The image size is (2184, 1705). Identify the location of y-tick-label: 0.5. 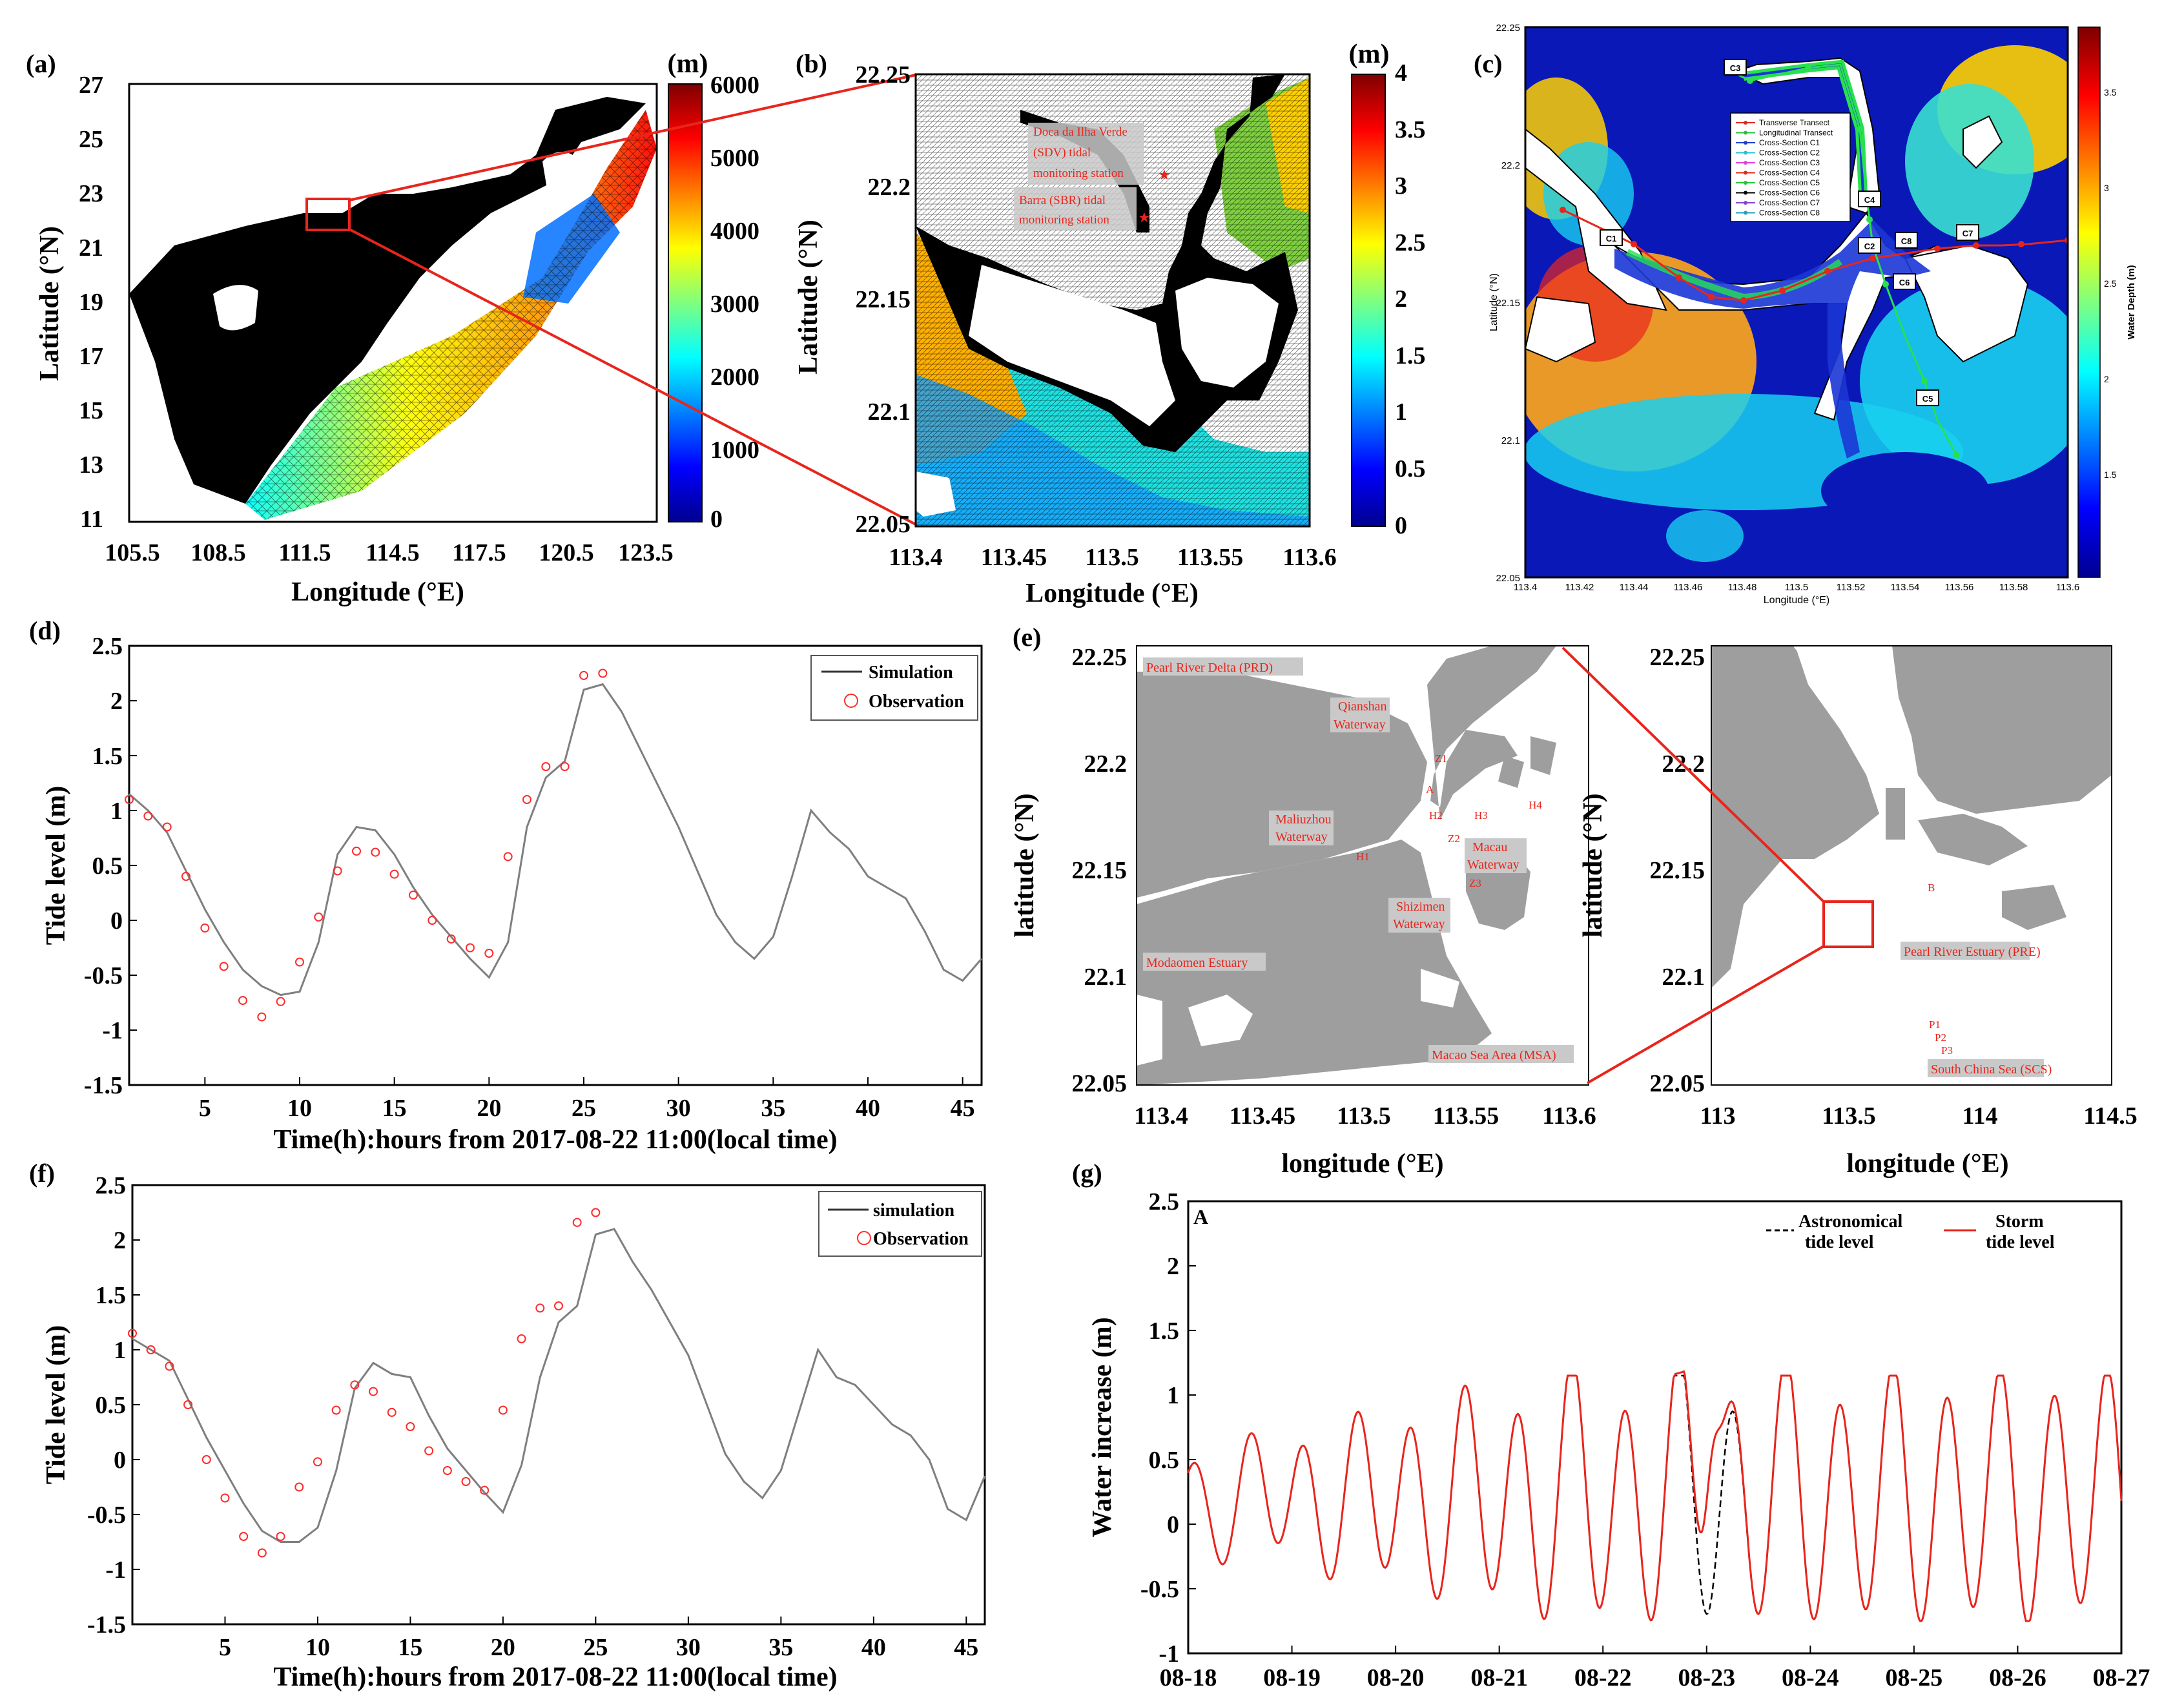
(1164, 1461).